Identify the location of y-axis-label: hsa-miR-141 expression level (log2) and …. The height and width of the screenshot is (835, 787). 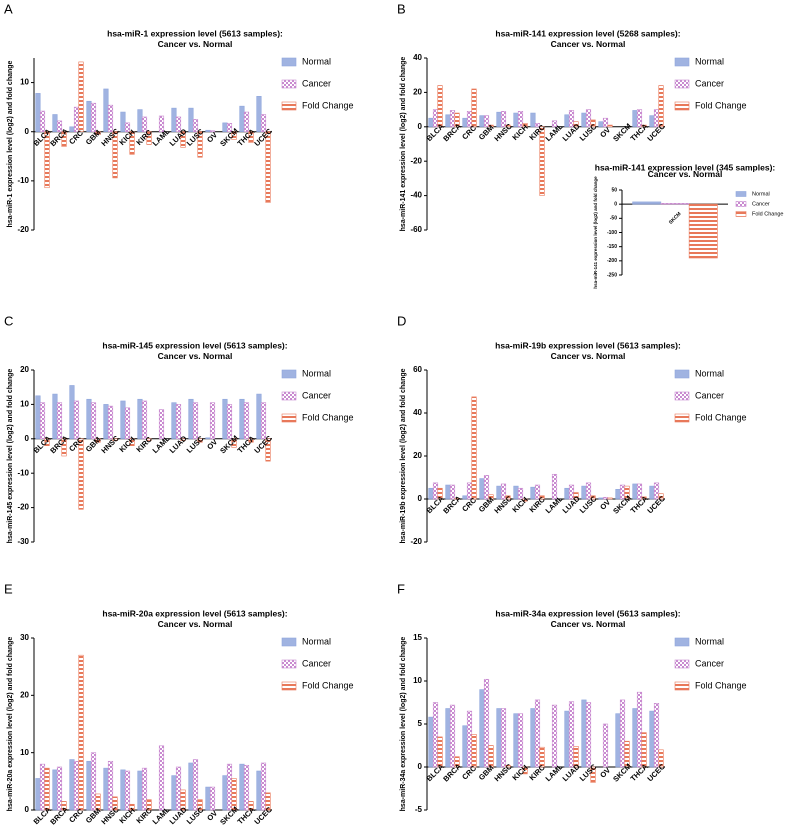
(595, 232).